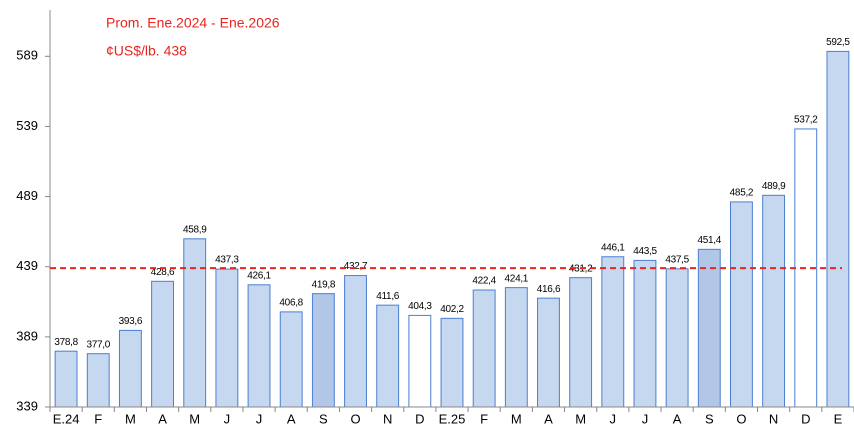 Image resolution: width=854 pixels, height=429 pixels. Describe the element at coordinates (27, 405) in the screenshot. I see `y-tick-label: 339` at that location.